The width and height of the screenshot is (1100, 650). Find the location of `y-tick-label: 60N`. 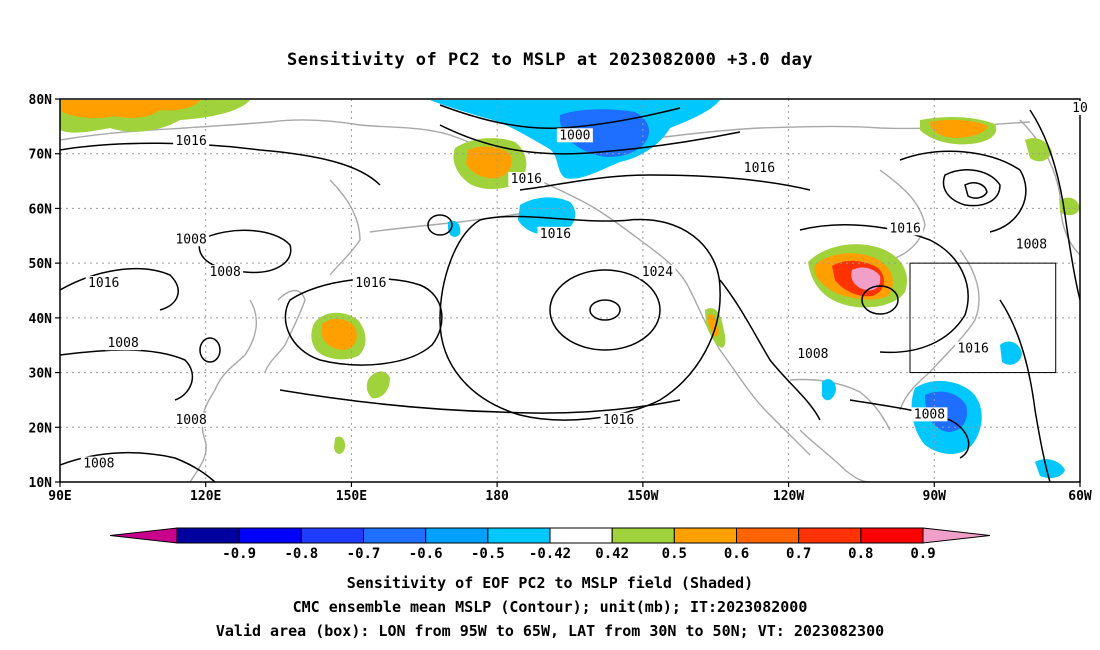

y-tick-label: 60N is located at coordinates (41, 209).